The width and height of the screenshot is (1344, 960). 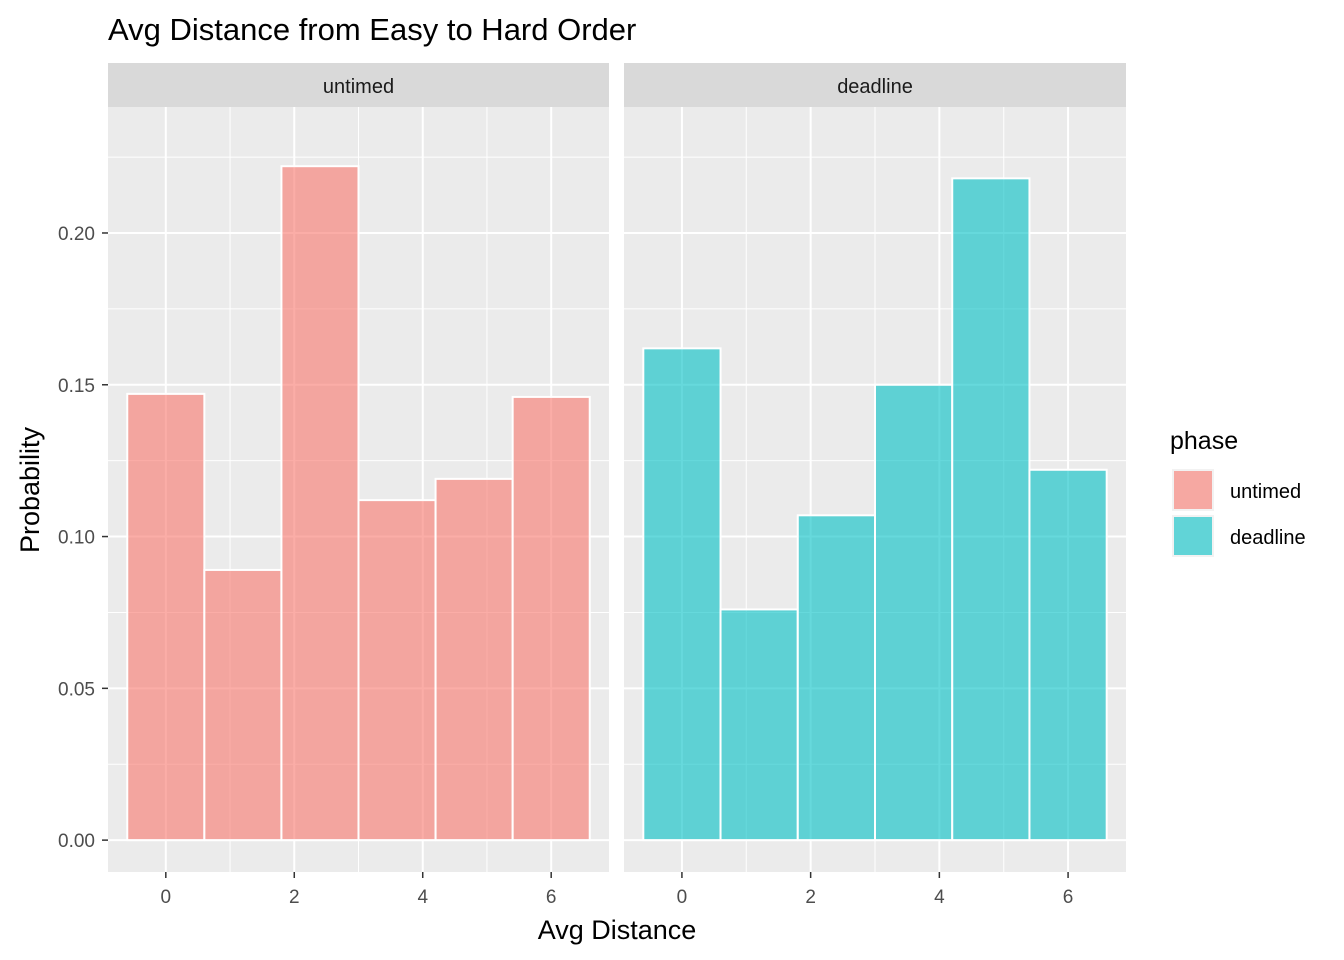 I want to click on legend-swatch-untimed, so click(x=1193, y=490).